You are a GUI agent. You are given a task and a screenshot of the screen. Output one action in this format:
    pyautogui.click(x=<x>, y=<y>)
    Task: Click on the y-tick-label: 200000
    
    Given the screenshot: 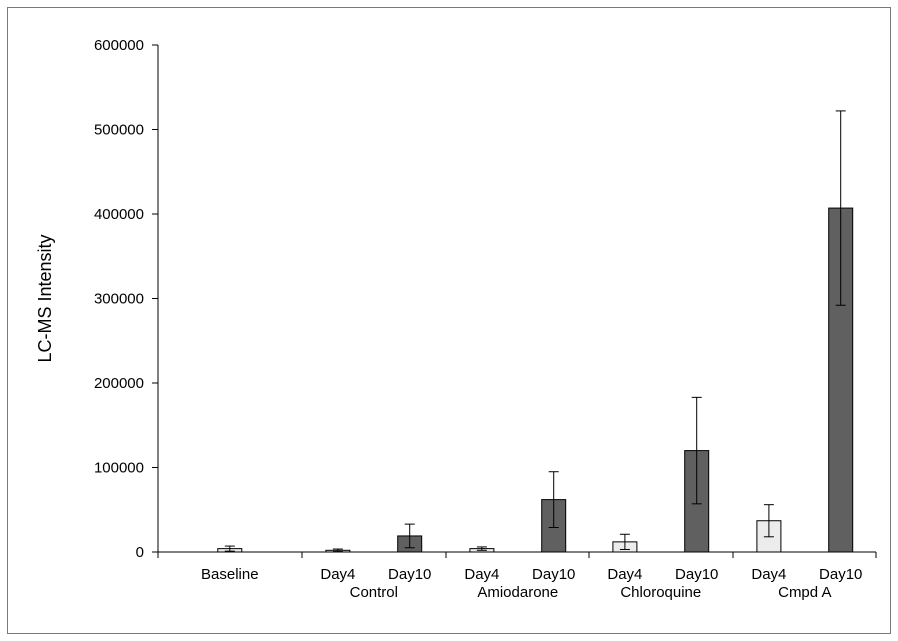 What is the action you would take?
    pyautogui.click(x=119, y=383)
    